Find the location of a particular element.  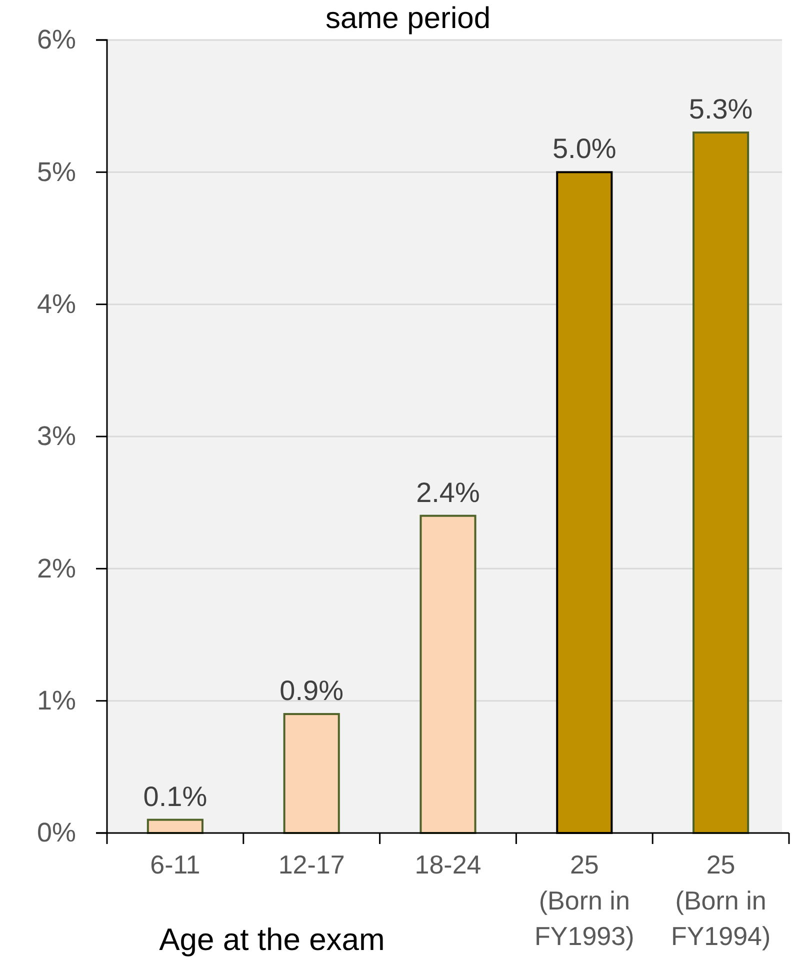

y-tick-label: 0% is located at coordinates (56, 833).